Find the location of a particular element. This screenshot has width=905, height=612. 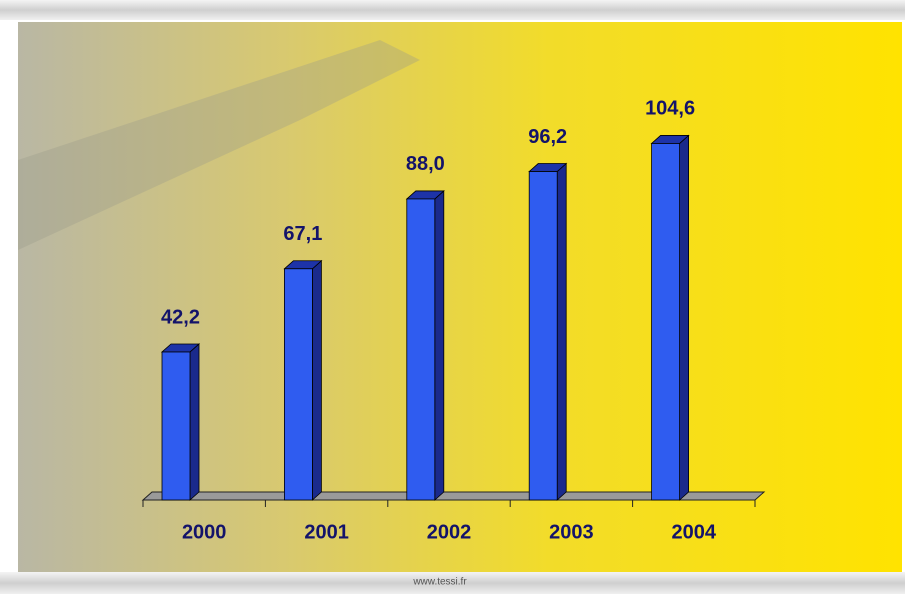

value-label: 104,6 is located at coordinates (670, 109).